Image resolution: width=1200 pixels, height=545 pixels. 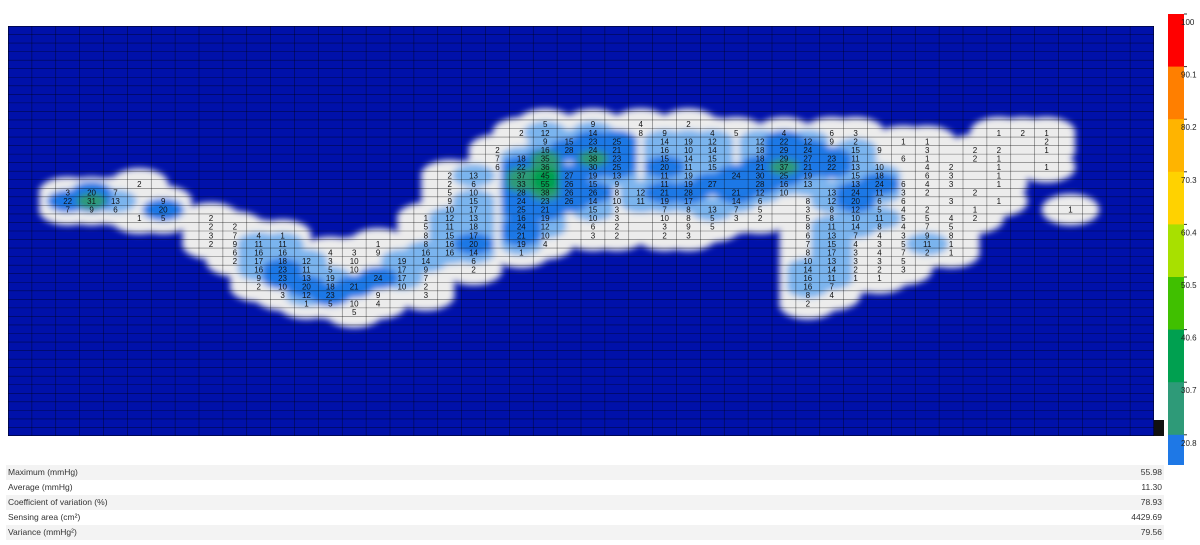 I want to click on cell-value: 29, so click(x=783, y=158).